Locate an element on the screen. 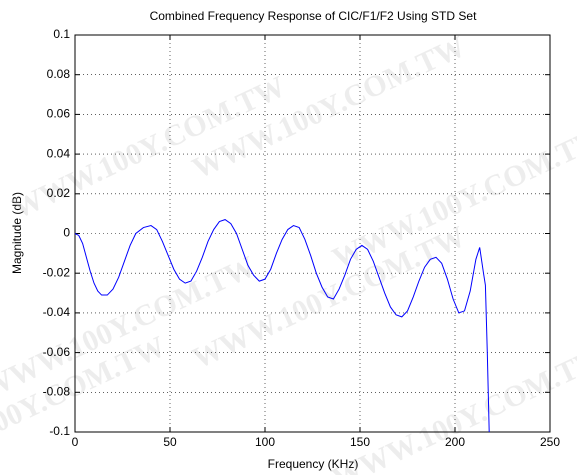  y-axis-label: Magnitude (dB) is located at coordinates (17, 233).